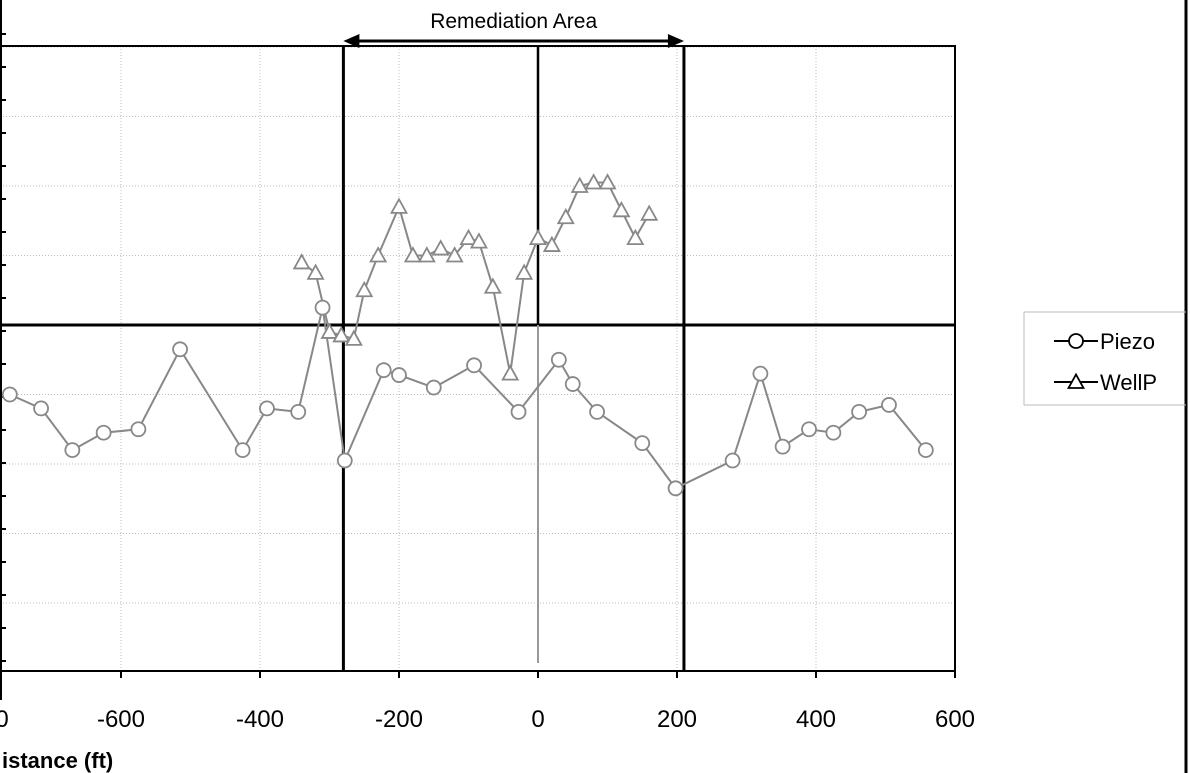 The width and height of the screenshot is (1190, 773). Describe the element at coordinates (351, 41) in the screenshot. I see `remediation-arrow-left-head` at that location.